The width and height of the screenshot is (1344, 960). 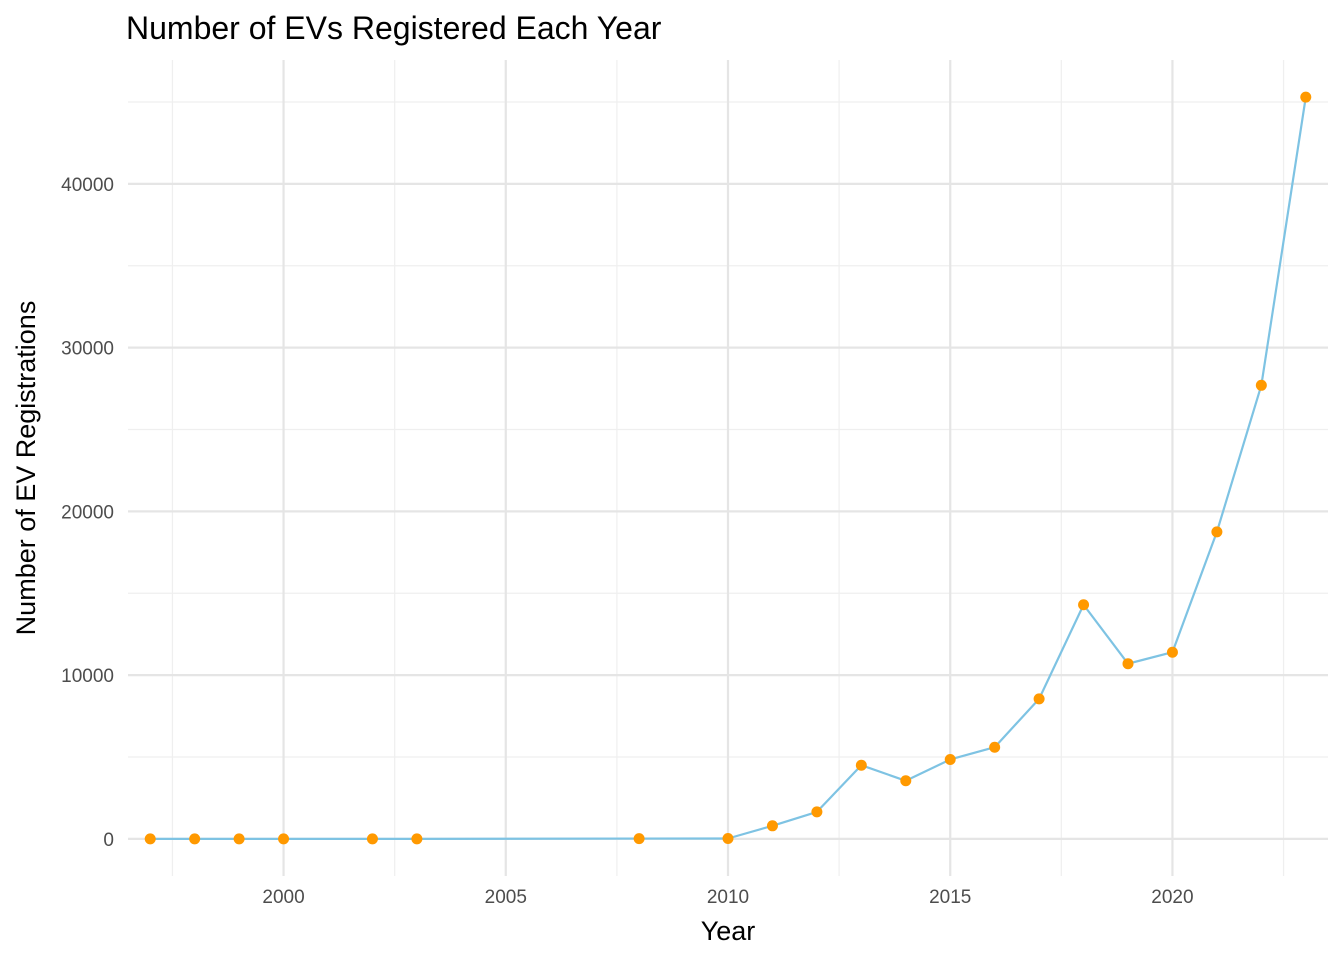 I want to click on x-axis-ticks: 2000 2005 2010 2015 2020, so click(x=727, y=897).